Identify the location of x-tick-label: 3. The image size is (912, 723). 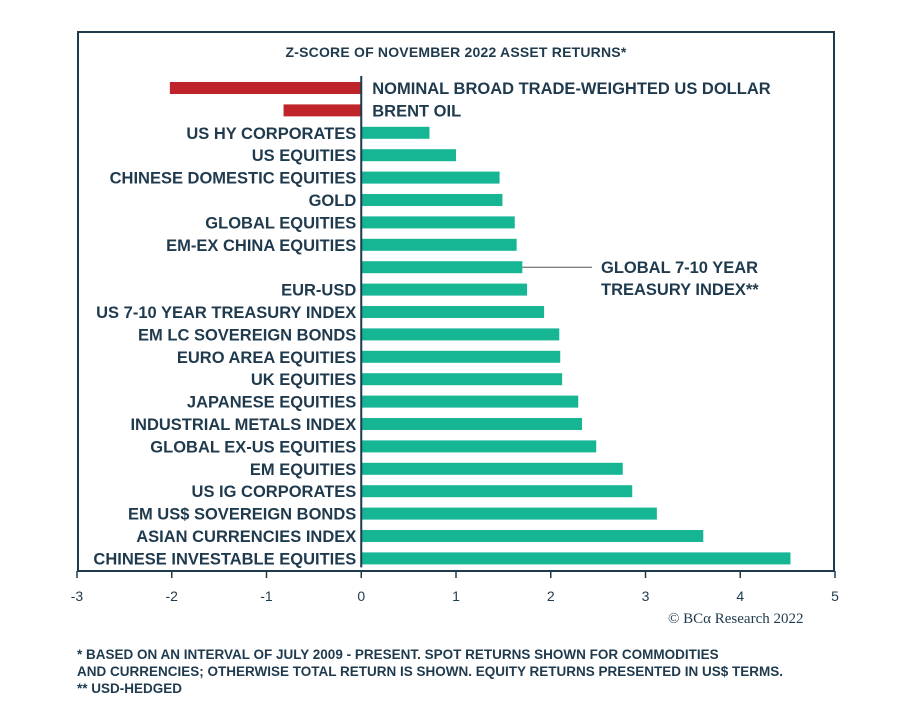
(646, 596).